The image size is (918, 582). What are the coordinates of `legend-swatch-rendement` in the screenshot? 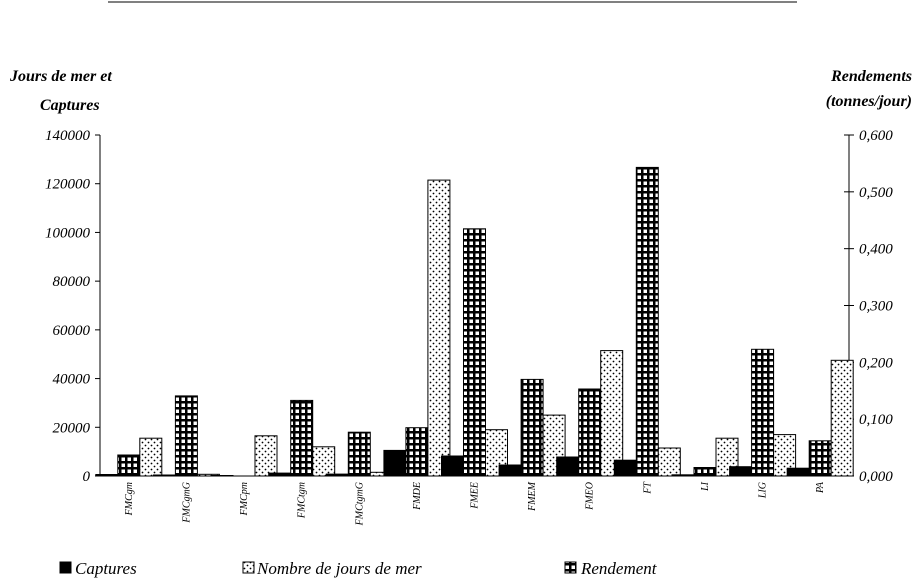 It's located at (570, 567).